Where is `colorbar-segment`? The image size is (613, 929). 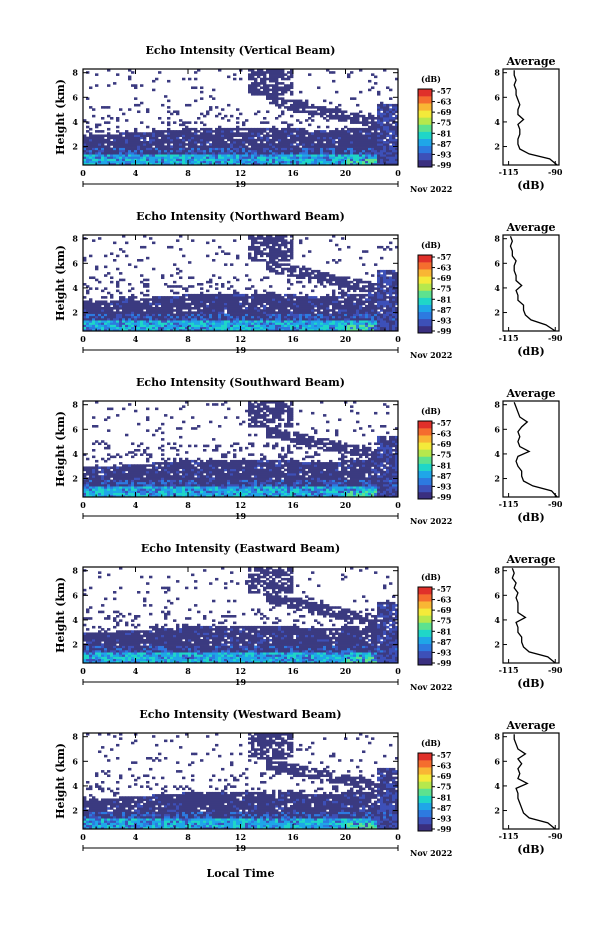
colorbar-segment is located at coordinates (425, 121).